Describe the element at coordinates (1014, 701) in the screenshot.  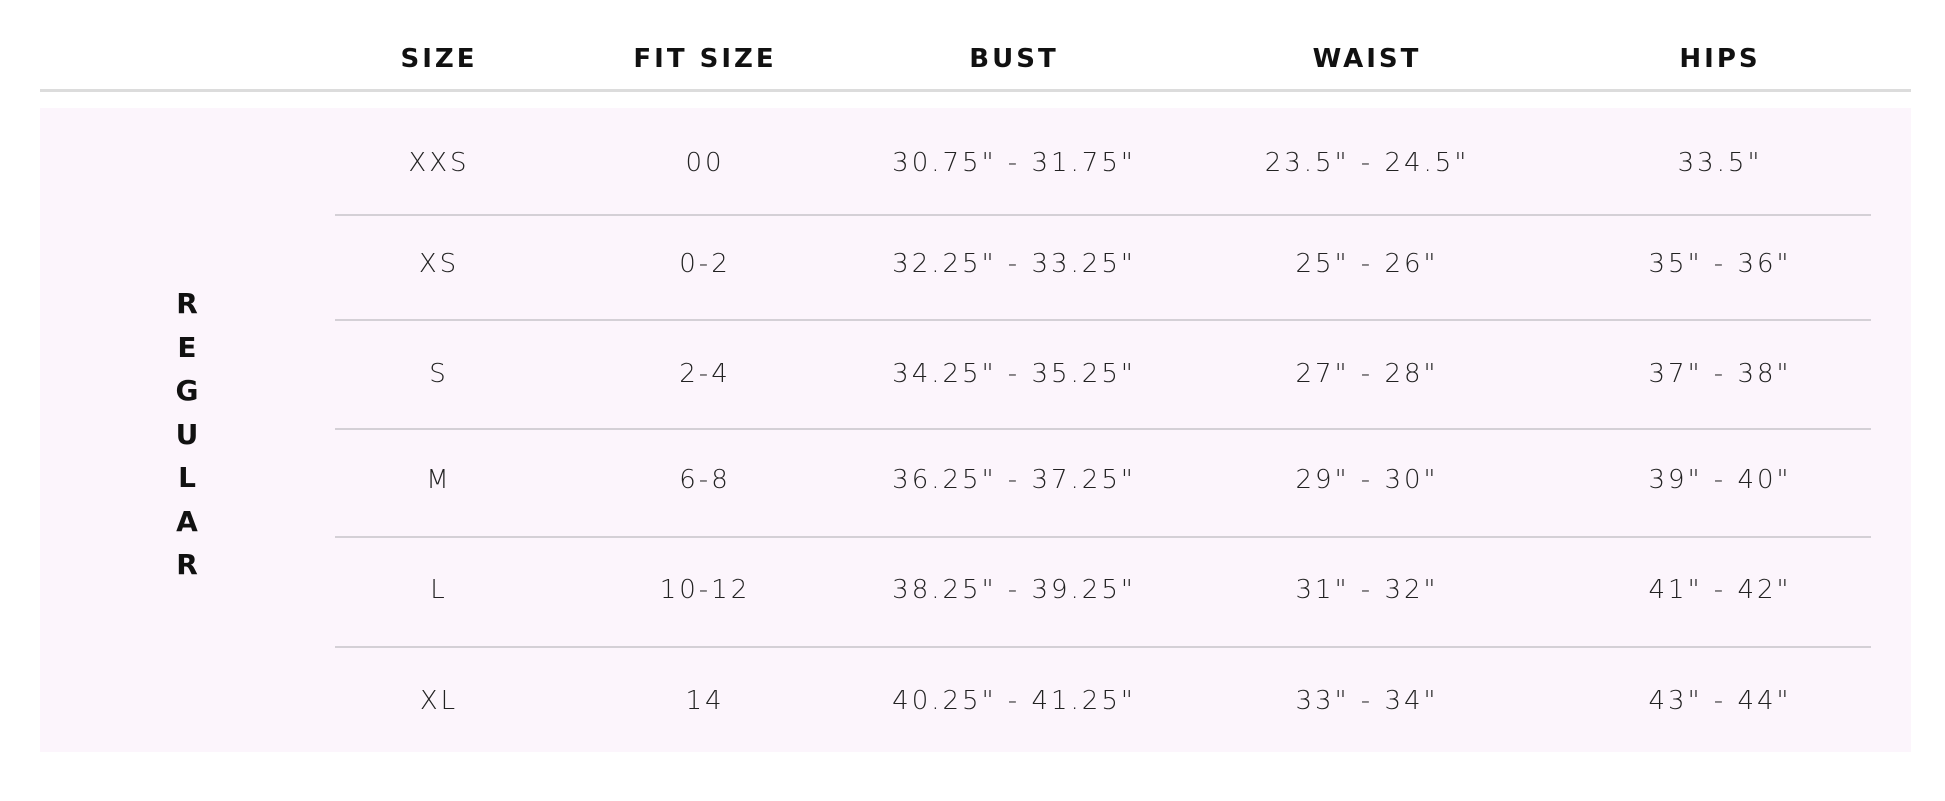
I see `cell-bust: 40.25" - 41.25"` at that location.